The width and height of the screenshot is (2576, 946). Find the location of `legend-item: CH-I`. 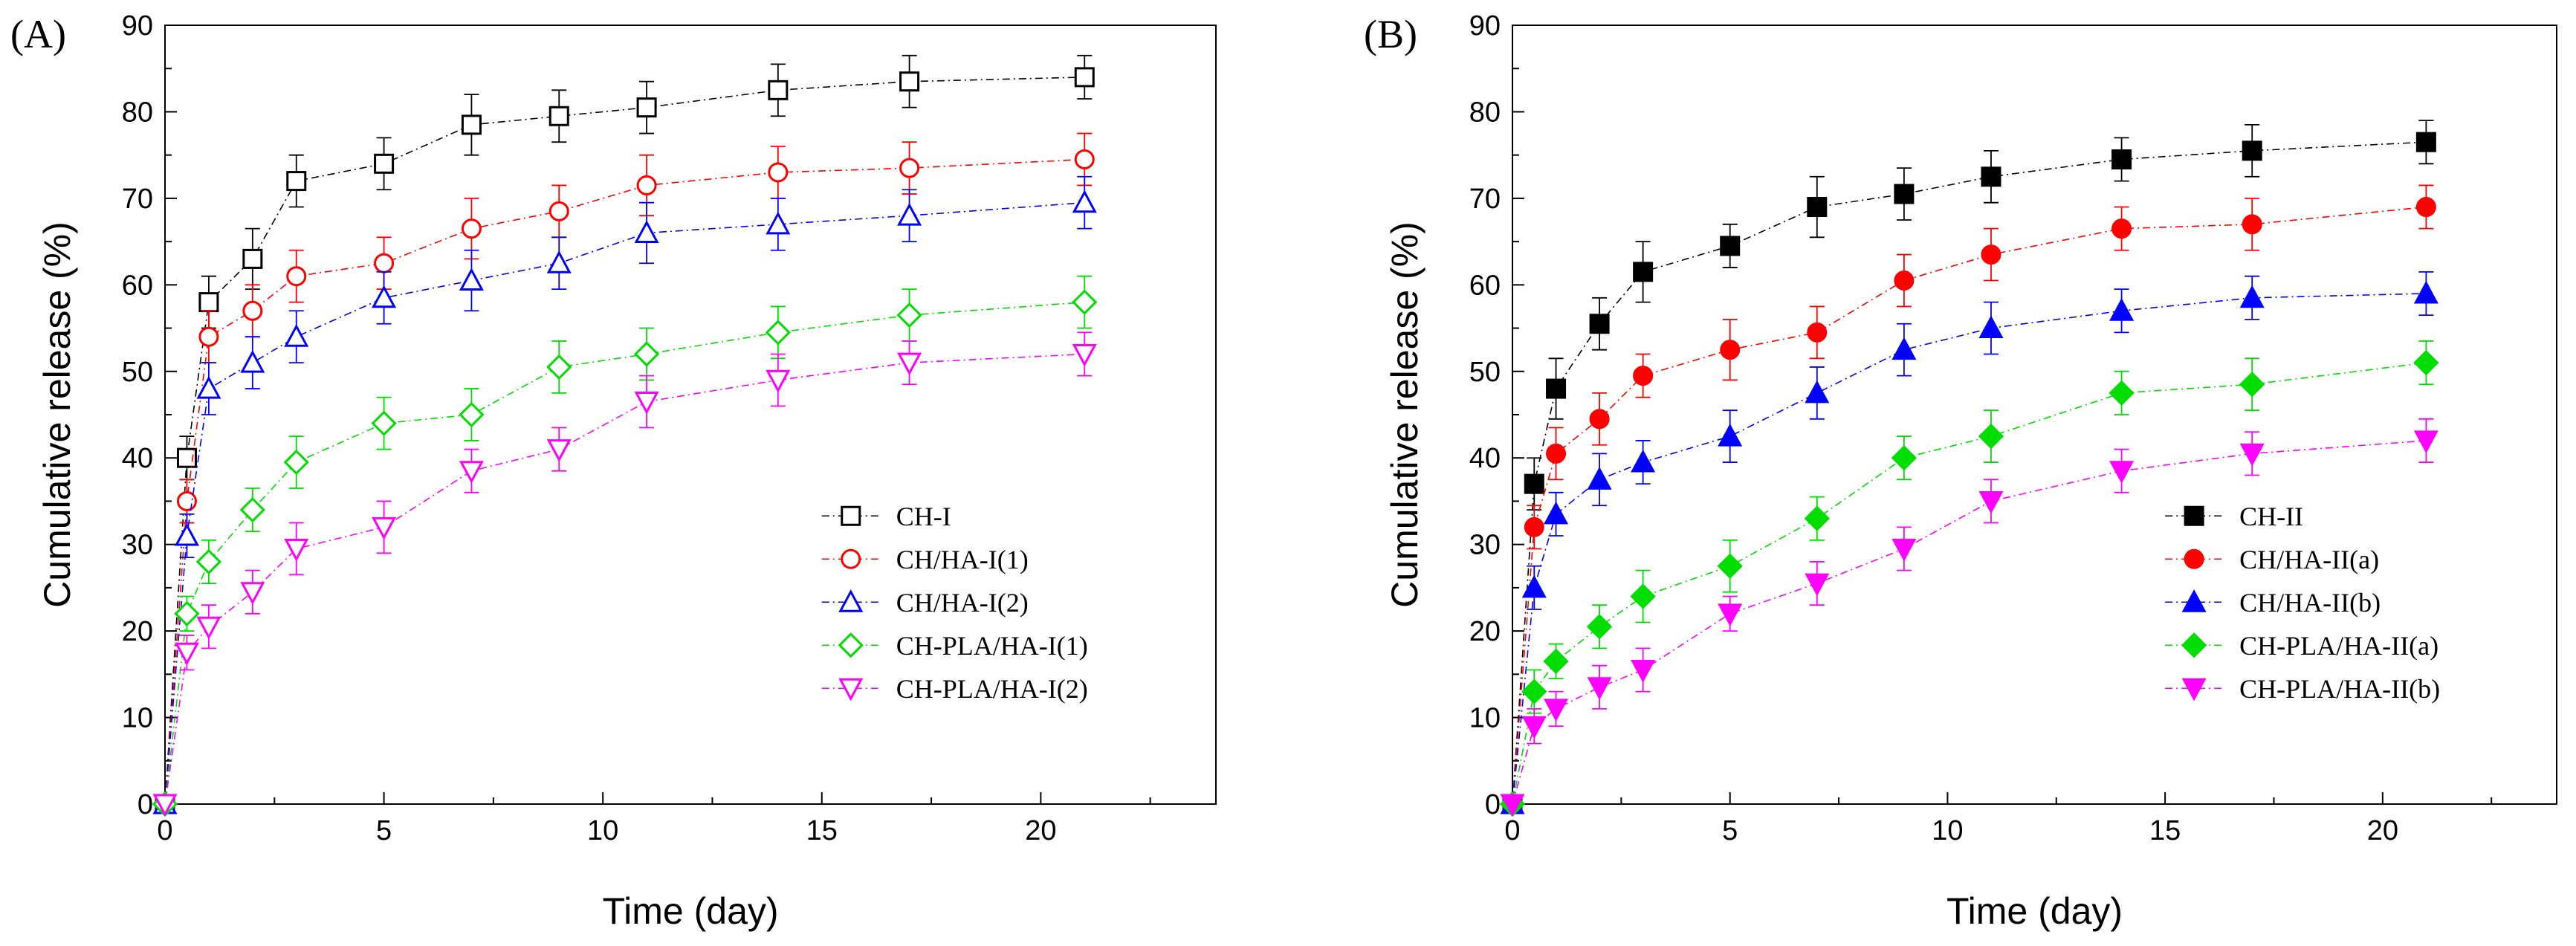

legend-item: CH-I is located at coordinates (886, 517).